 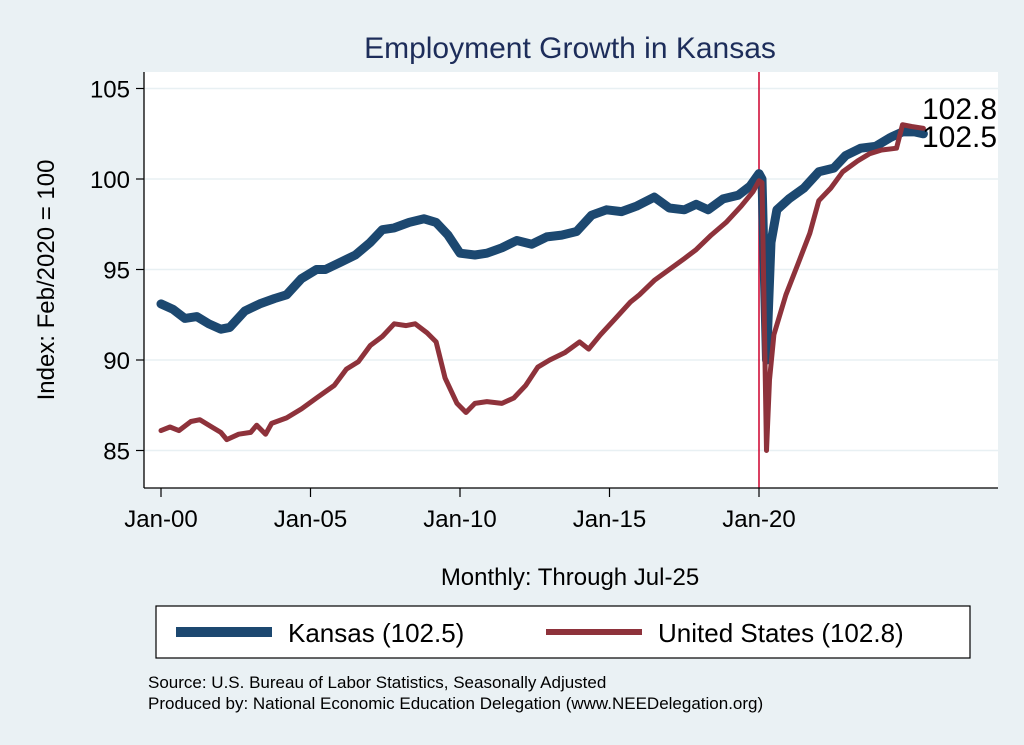 I want to click on y-tick-label: 105, so click(x=110, y=90).